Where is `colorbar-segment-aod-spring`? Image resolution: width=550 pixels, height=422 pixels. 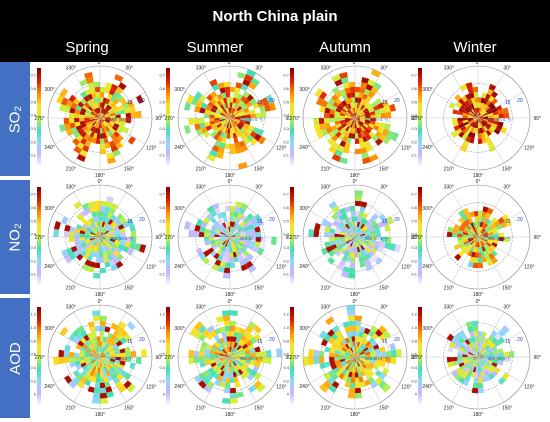 colorbar-segment-aod-spring is located at coordinates (39, 346).